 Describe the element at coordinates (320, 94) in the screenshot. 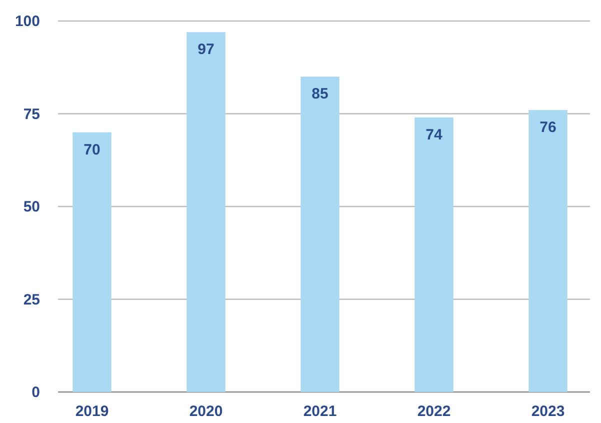

I see `data-label: 85` at that location.